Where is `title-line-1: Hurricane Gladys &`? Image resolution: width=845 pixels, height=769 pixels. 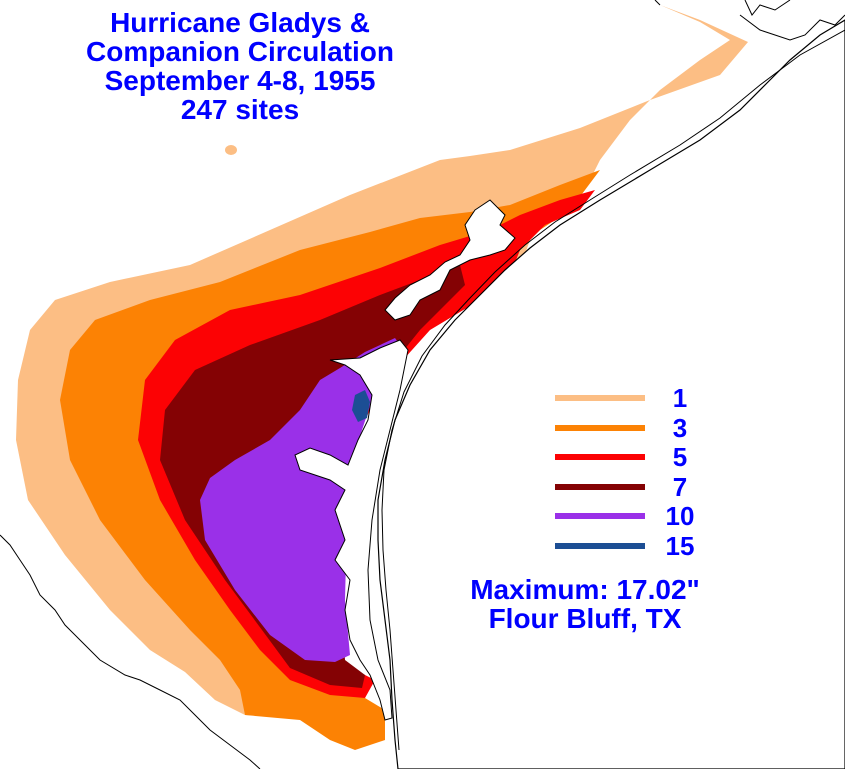
title-line-1: Hurricane Gladys & is located at coordinates (240, 22).